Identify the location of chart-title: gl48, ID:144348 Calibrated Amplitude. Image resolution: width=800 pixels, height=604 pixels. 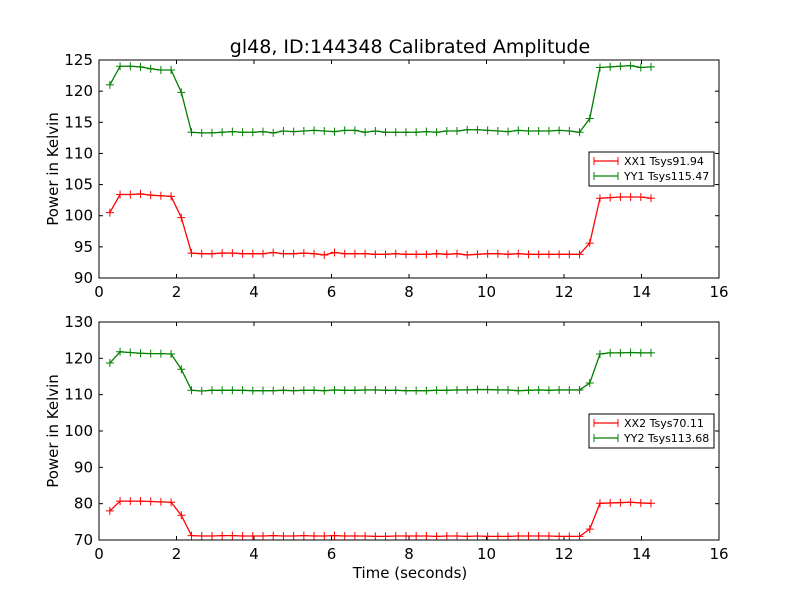
(410, 47).